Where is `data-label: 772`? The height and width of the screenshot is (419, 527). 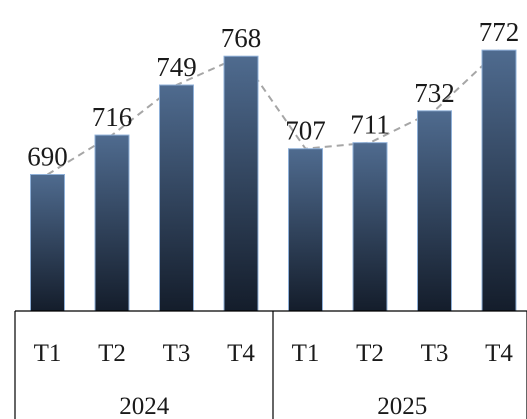
data-label: 772 is located at coordinates (499, 32).